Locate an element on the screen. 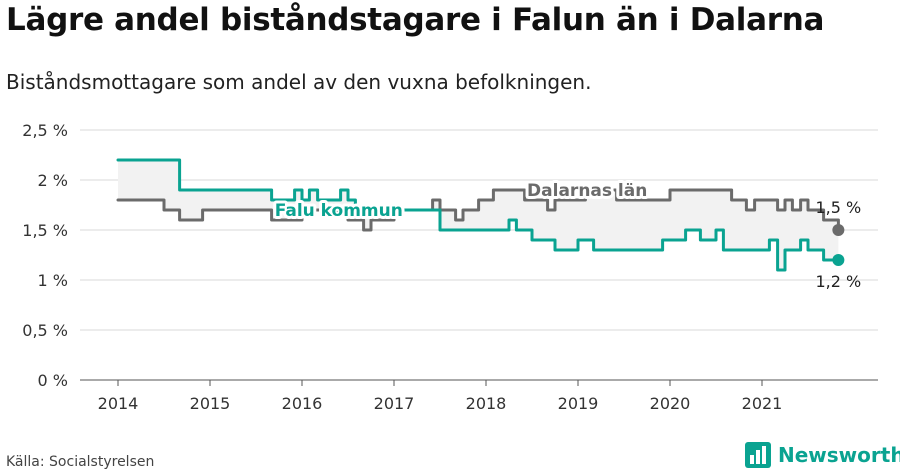  brand-name: Newsworthy is located at coordinates (839, 455).